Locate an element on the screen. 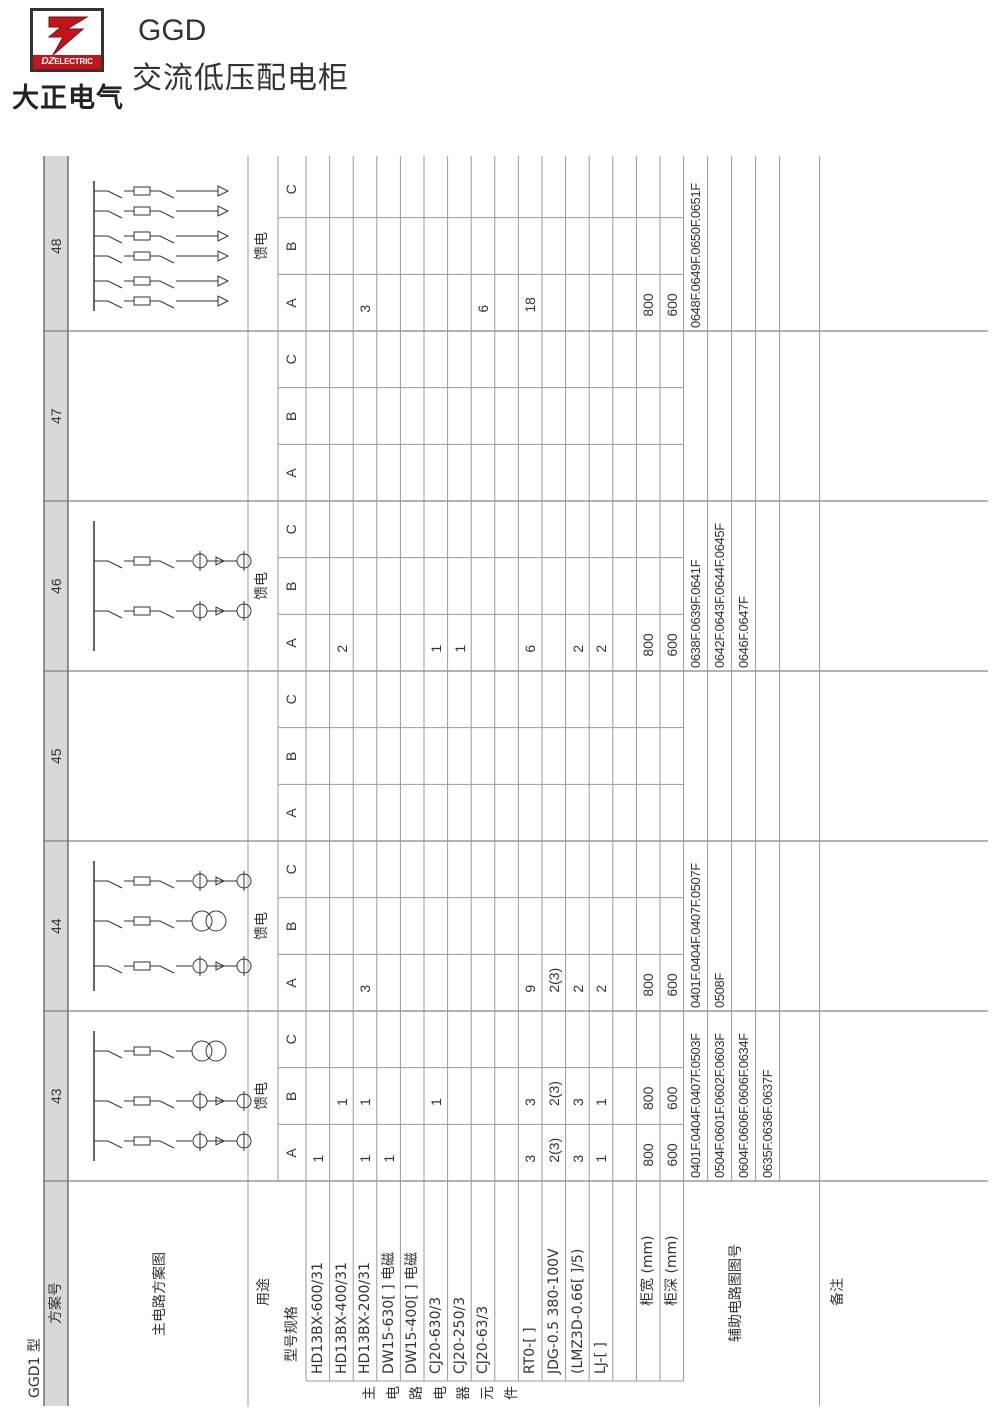 This screenshot has height=1420, width=1000. cabinet-width-label: 柜宽 (mm) is located at coordinates (648, 1270).